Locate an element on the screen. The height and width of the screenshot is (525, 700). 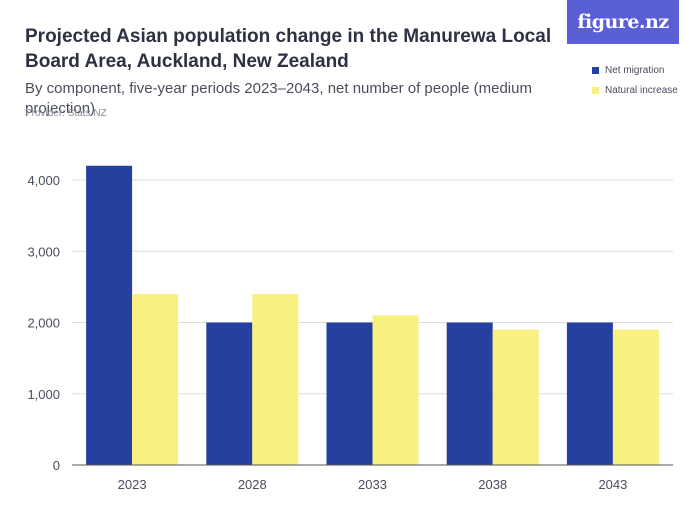
provider-label: Provider: Stats NZ is located at coordinates (66, 113).